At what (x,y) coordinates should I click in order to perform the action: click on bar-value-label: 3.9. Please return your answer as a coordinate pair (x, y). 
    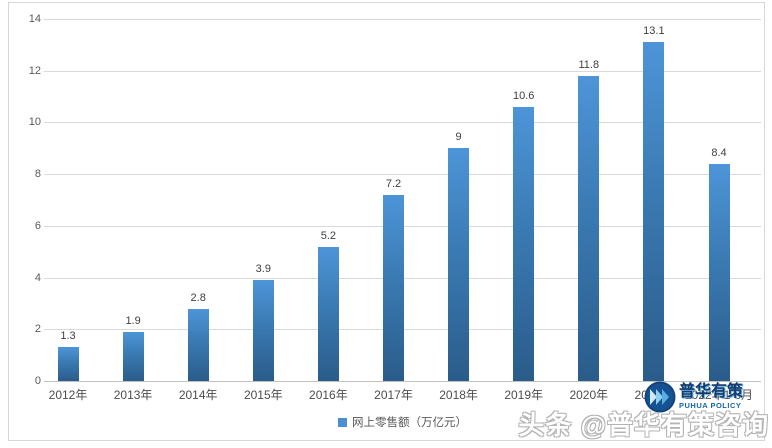
    Looking at the image, I should click on (263, 269).